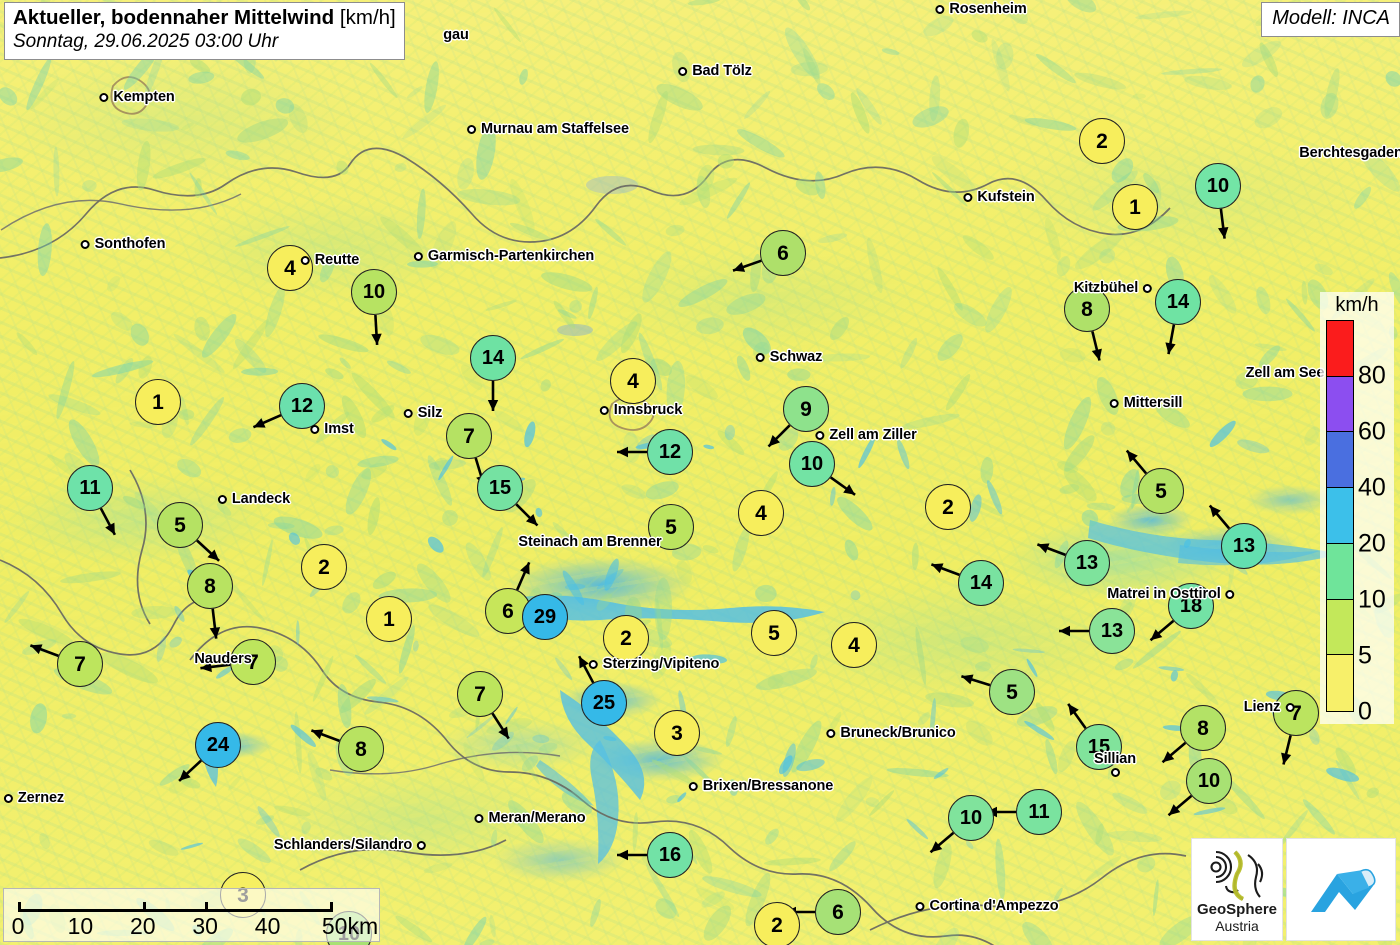 Image resolution: width=1400 pixels, height=945 pixels. What do you see at coordinates (1340, 516) in the screenshot?
I see `legend-colorbar` at bounding box center [1340, 516].